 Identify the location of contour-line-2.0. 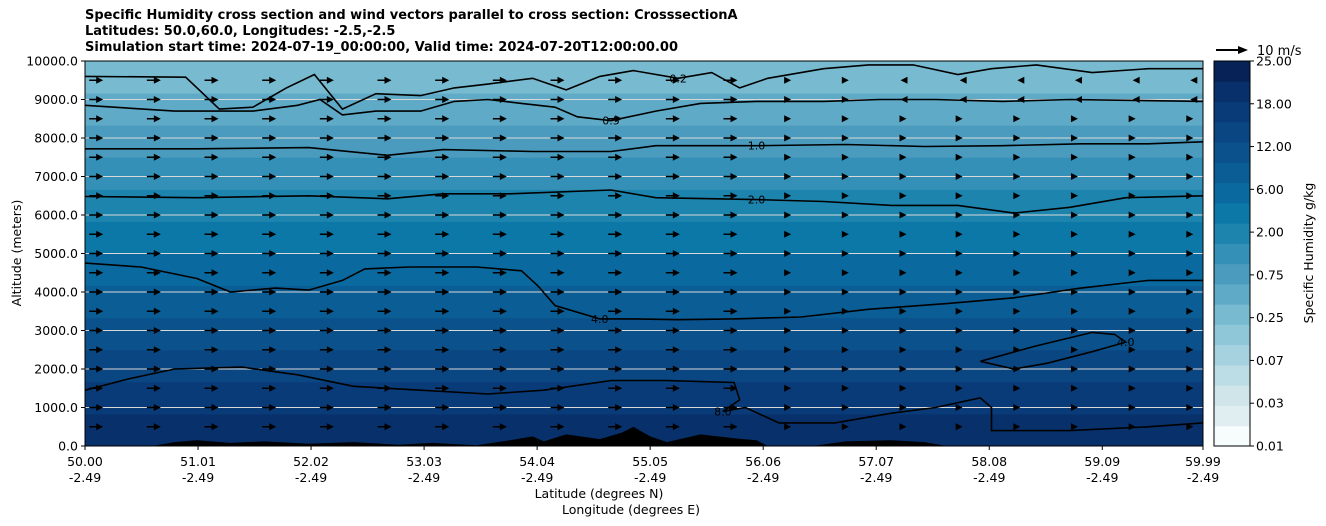
(644, 201).